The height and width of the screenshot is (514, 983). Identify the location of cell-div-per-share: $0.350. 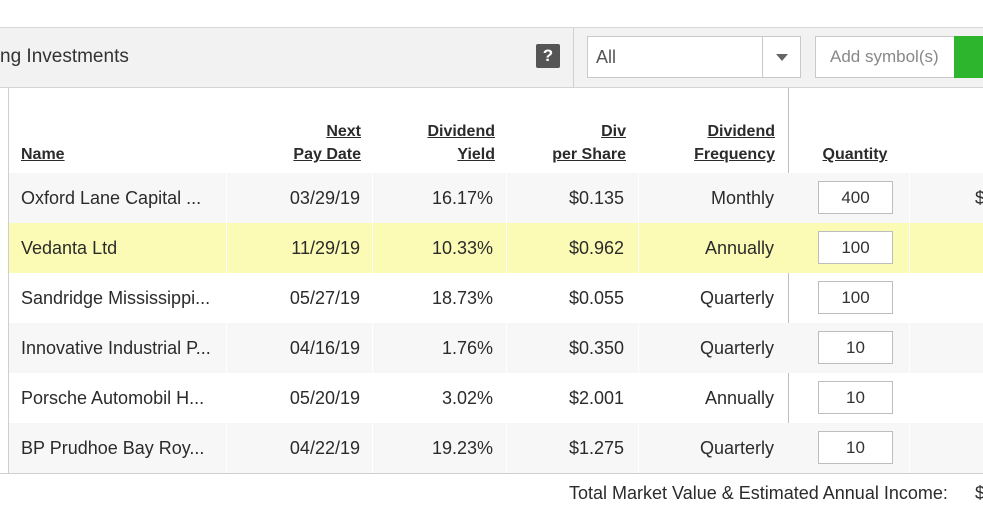
(596, 348).